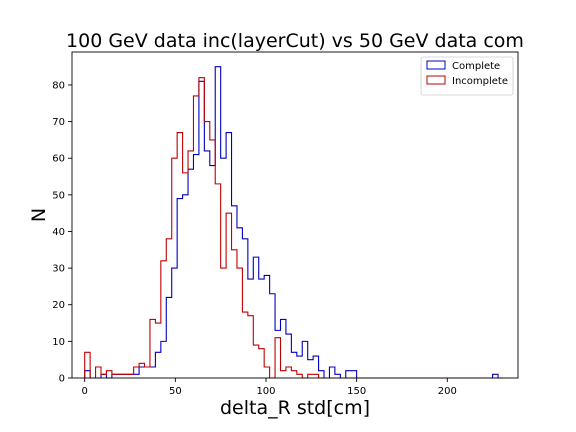 The image size is (576, 432). What do you see at coordinates (58, 159) in the screenshot?
I see `y-tick-label-60: 60` at bounding box center [58, 159].